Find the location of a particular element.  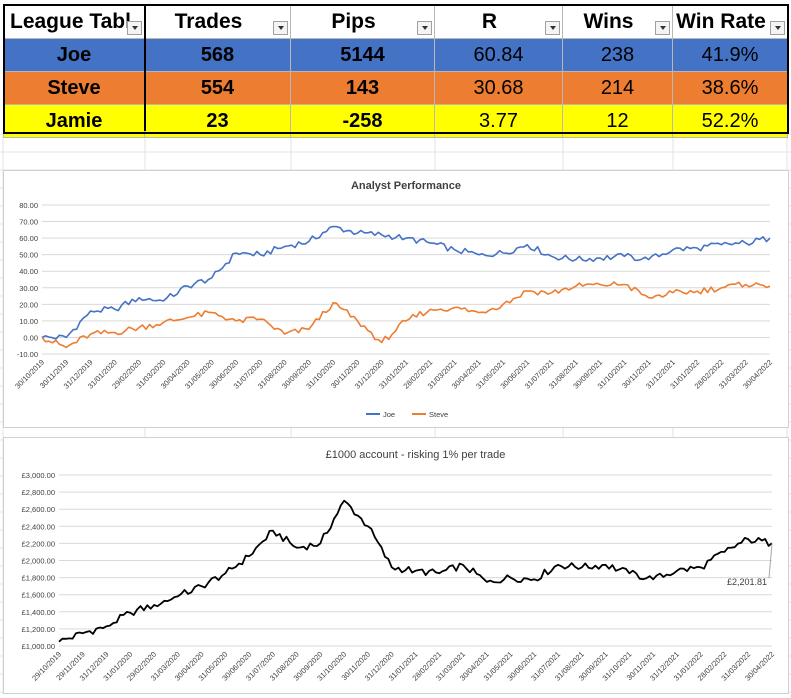

table-row: Steve 554 143 30.68 214 38.6% is located at coordinates (395, 88).